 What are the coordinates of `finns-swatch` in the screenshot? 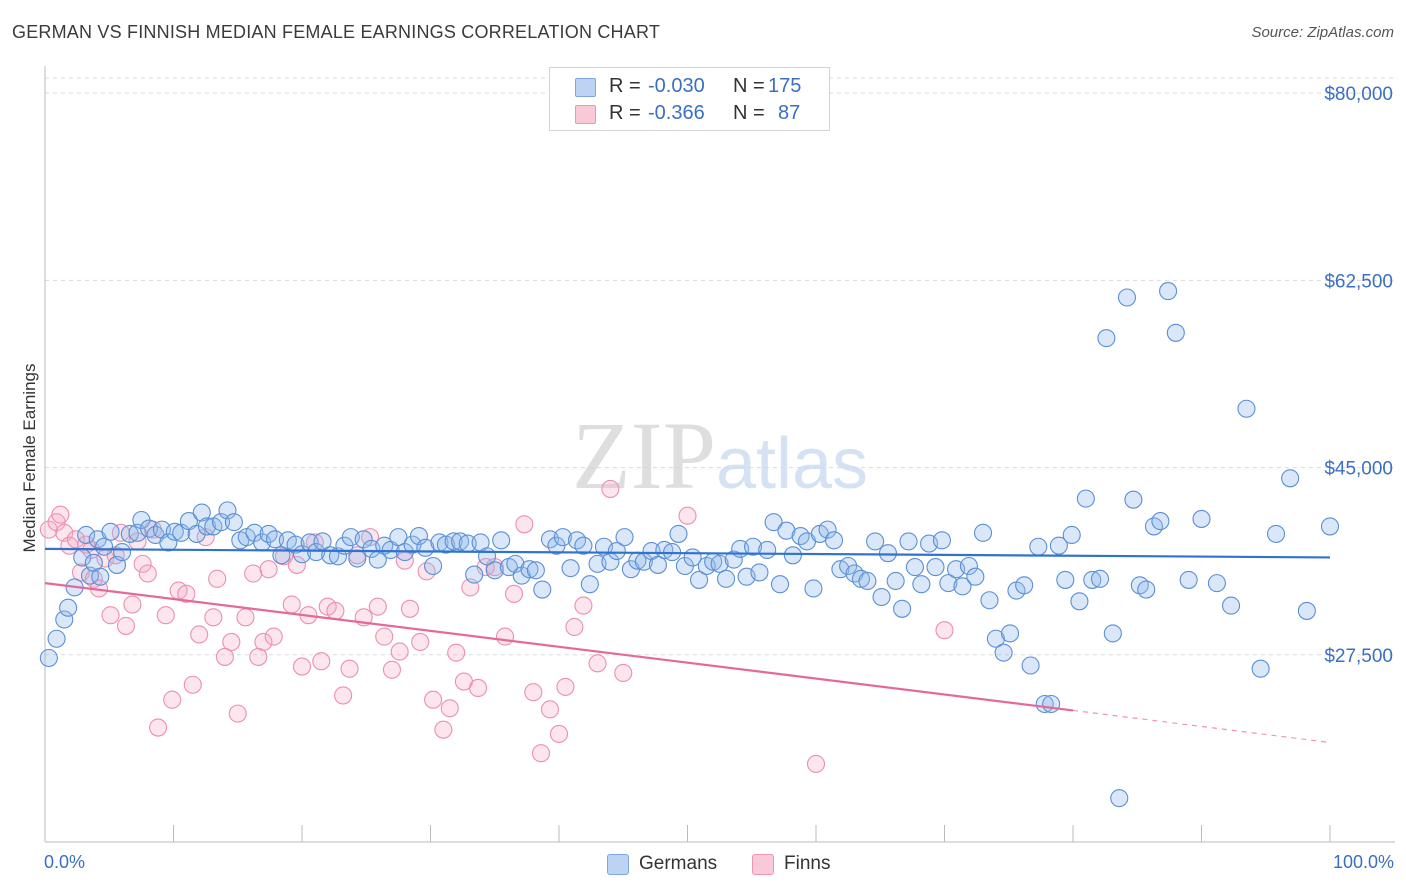 It's located at (763, 864).